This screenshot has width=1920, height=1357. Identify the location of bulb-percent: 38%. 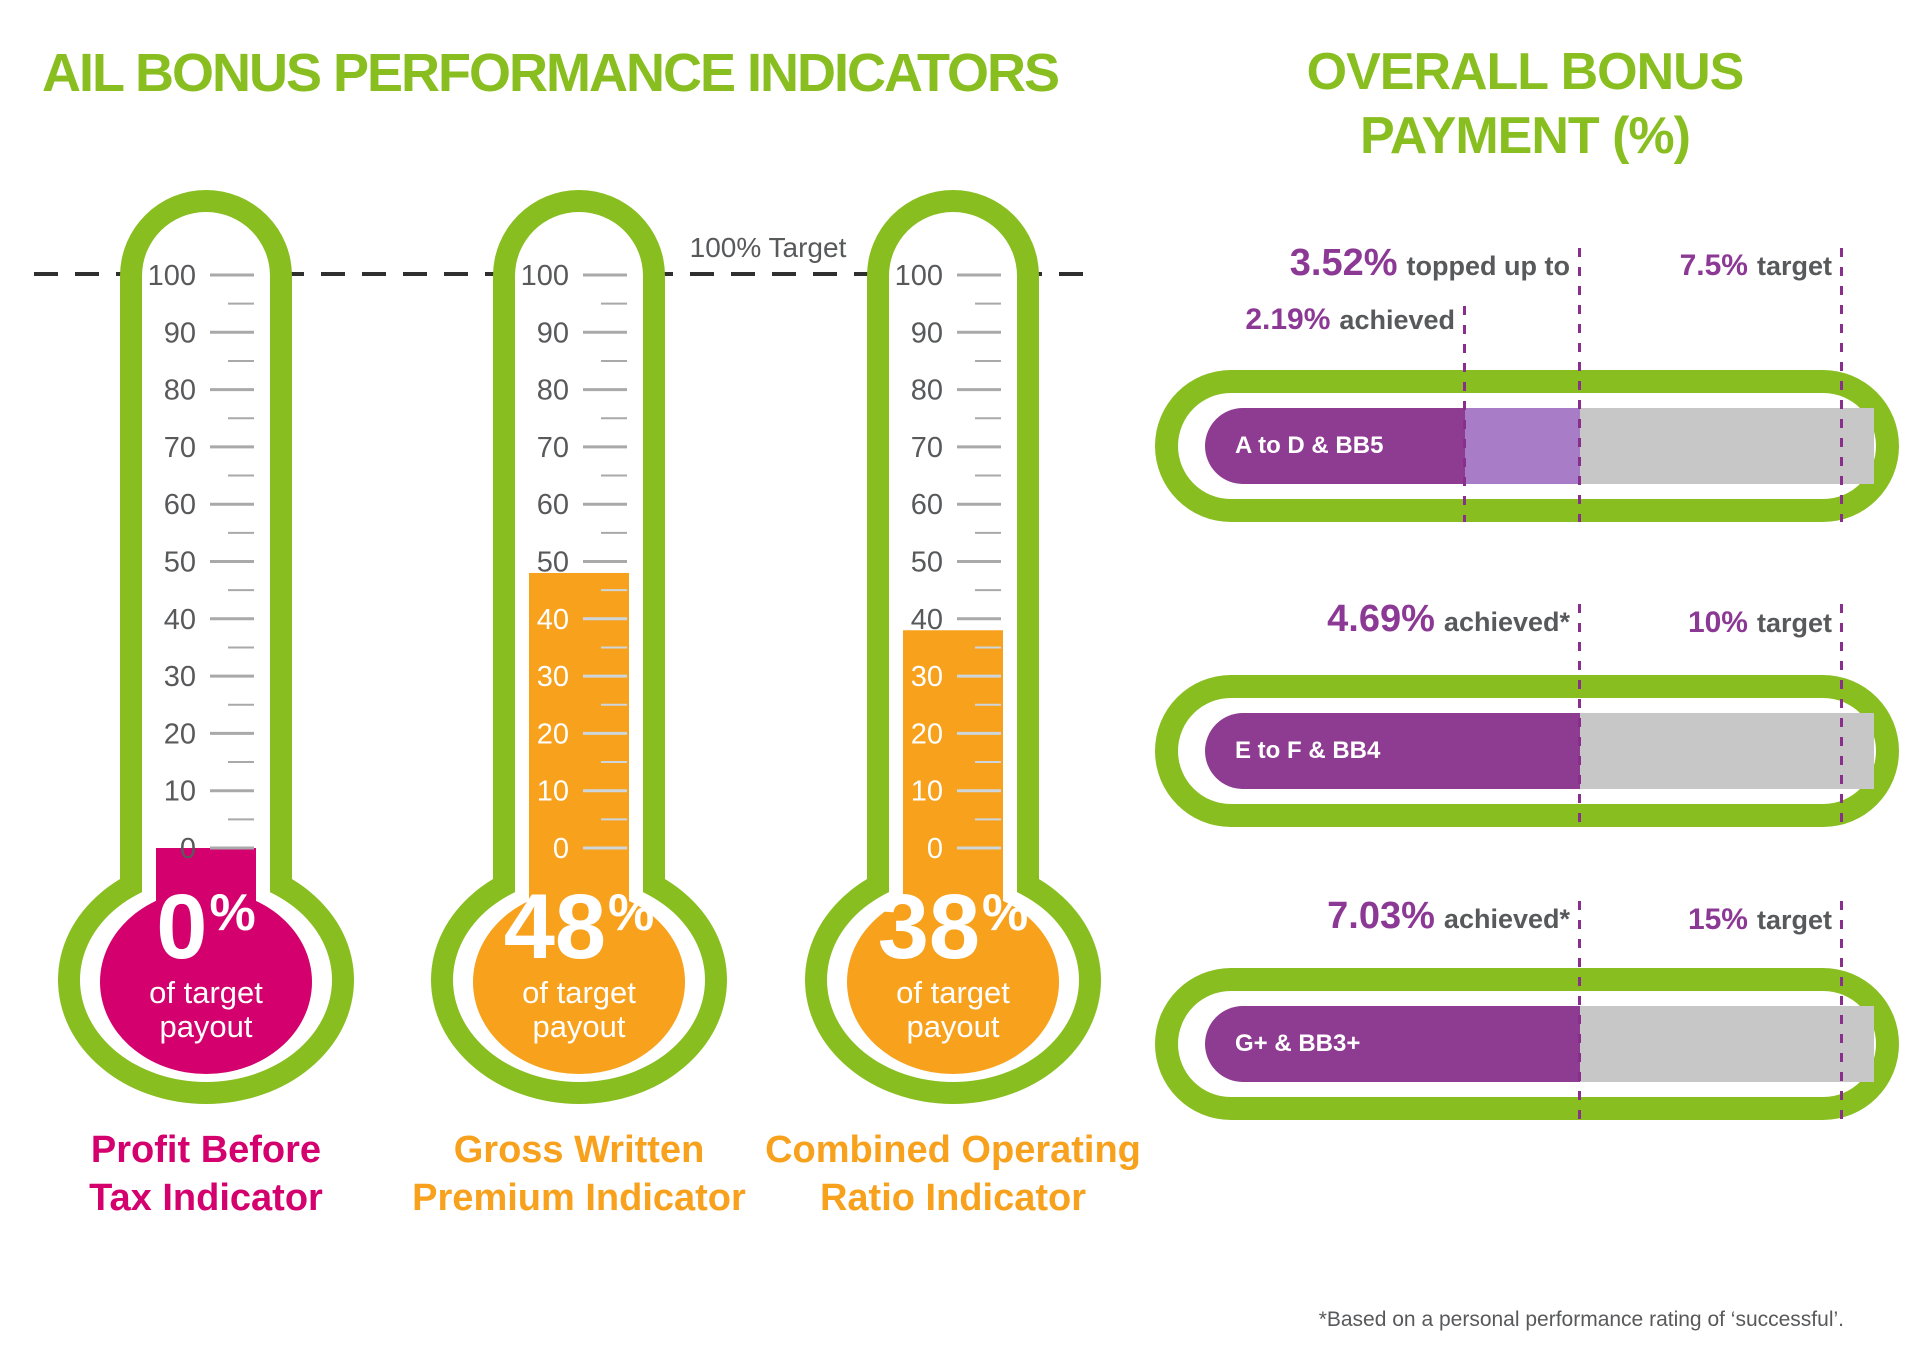
(953, 927).